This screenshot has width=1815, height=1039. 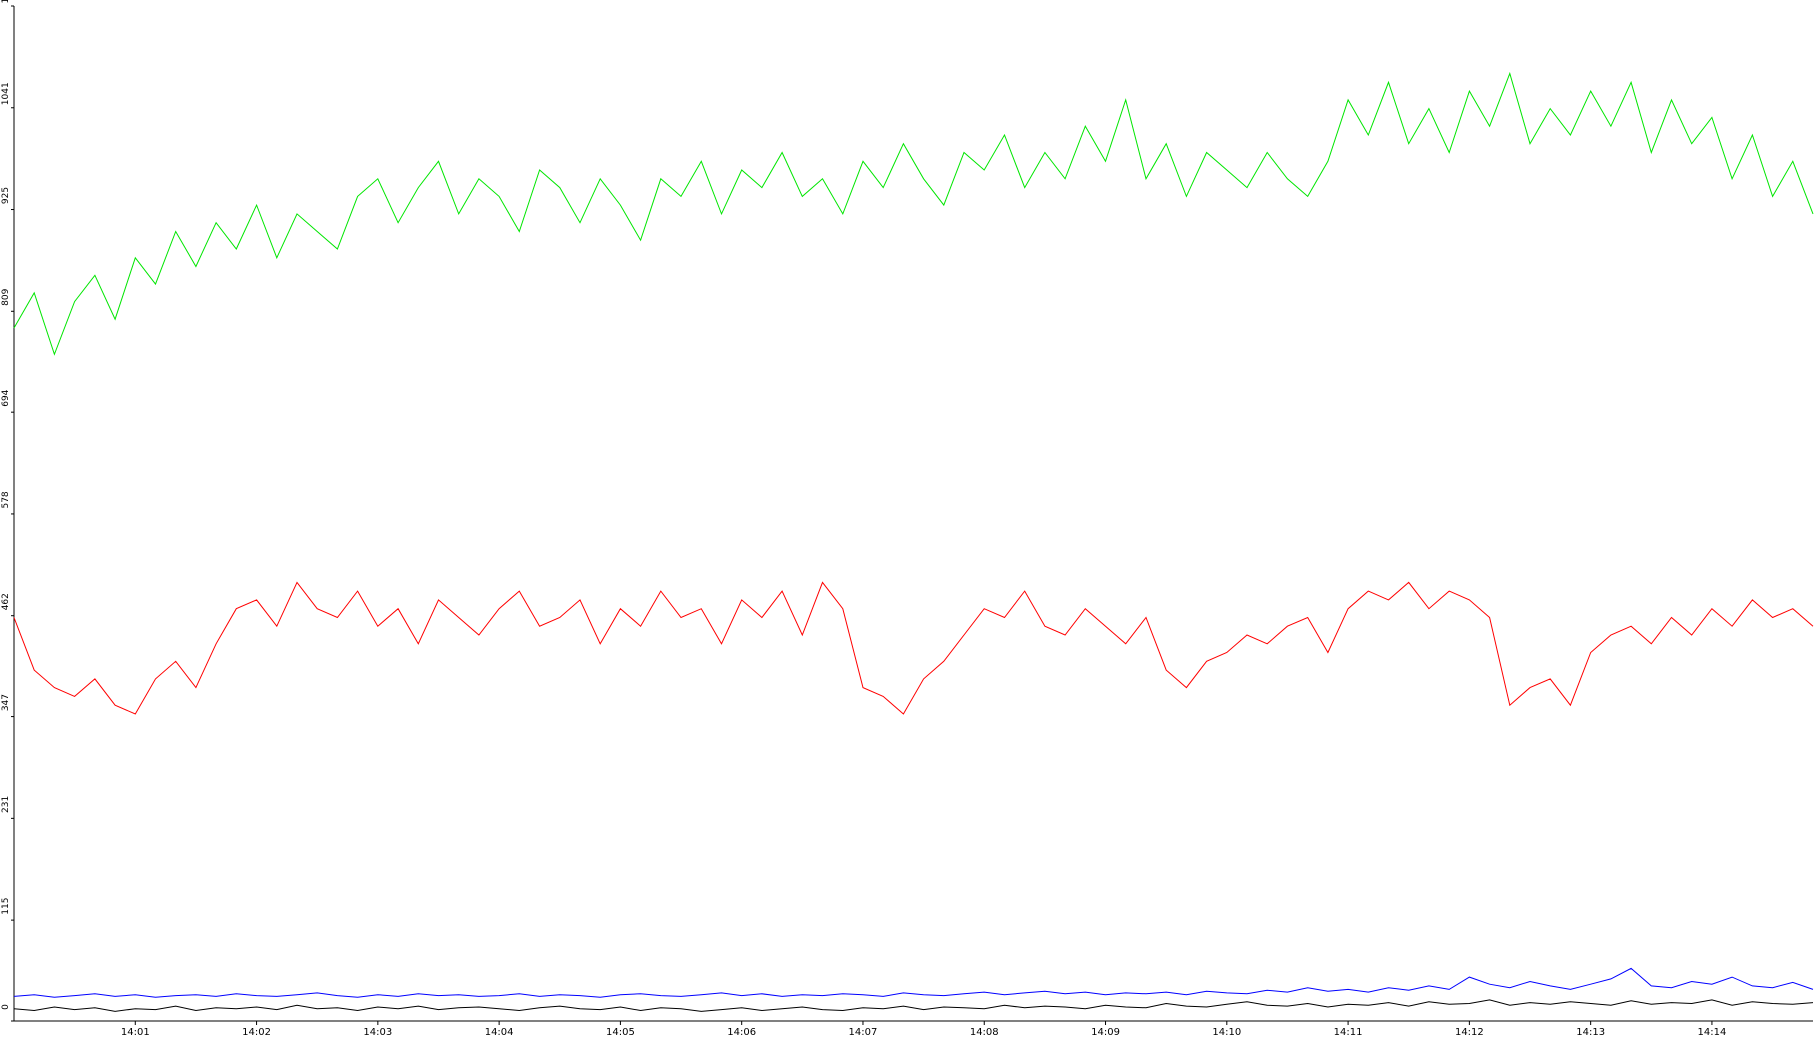 What do you see at coordinates (6, 93) in the screenshot?
I see `y-tick-label: 1041` at bounding box center [6, 93].